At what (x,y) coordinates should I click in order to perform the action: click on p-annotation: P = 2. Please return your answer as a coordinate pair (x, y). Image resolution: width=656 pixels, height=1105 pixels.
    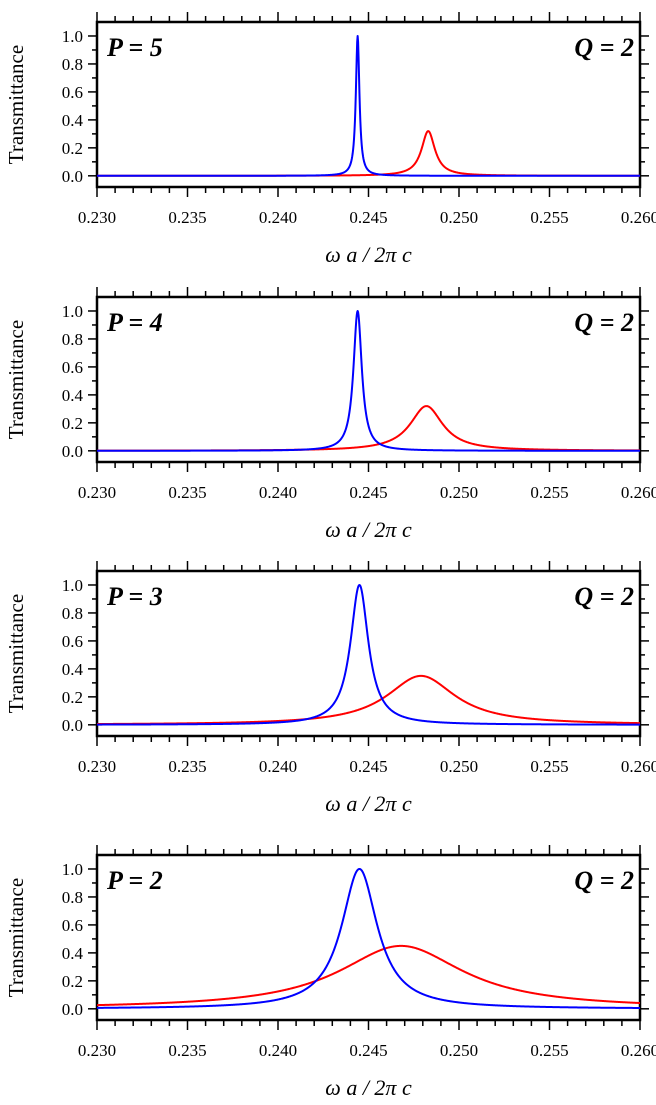
    Looking at the image, I should click on (134, 880).